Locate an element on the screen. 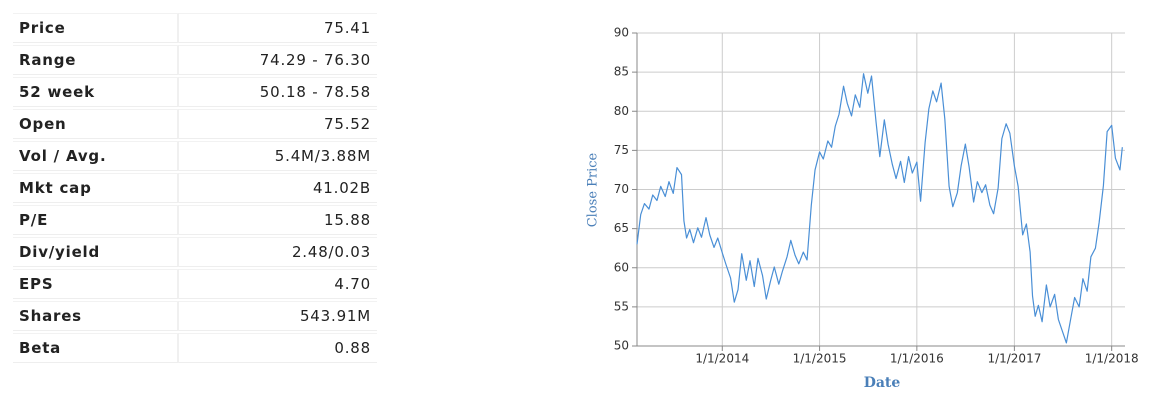 This screenshot has width=1152, height=406. table-row: Range 74.29 - 76.30 is located at coordinates (195, 60).